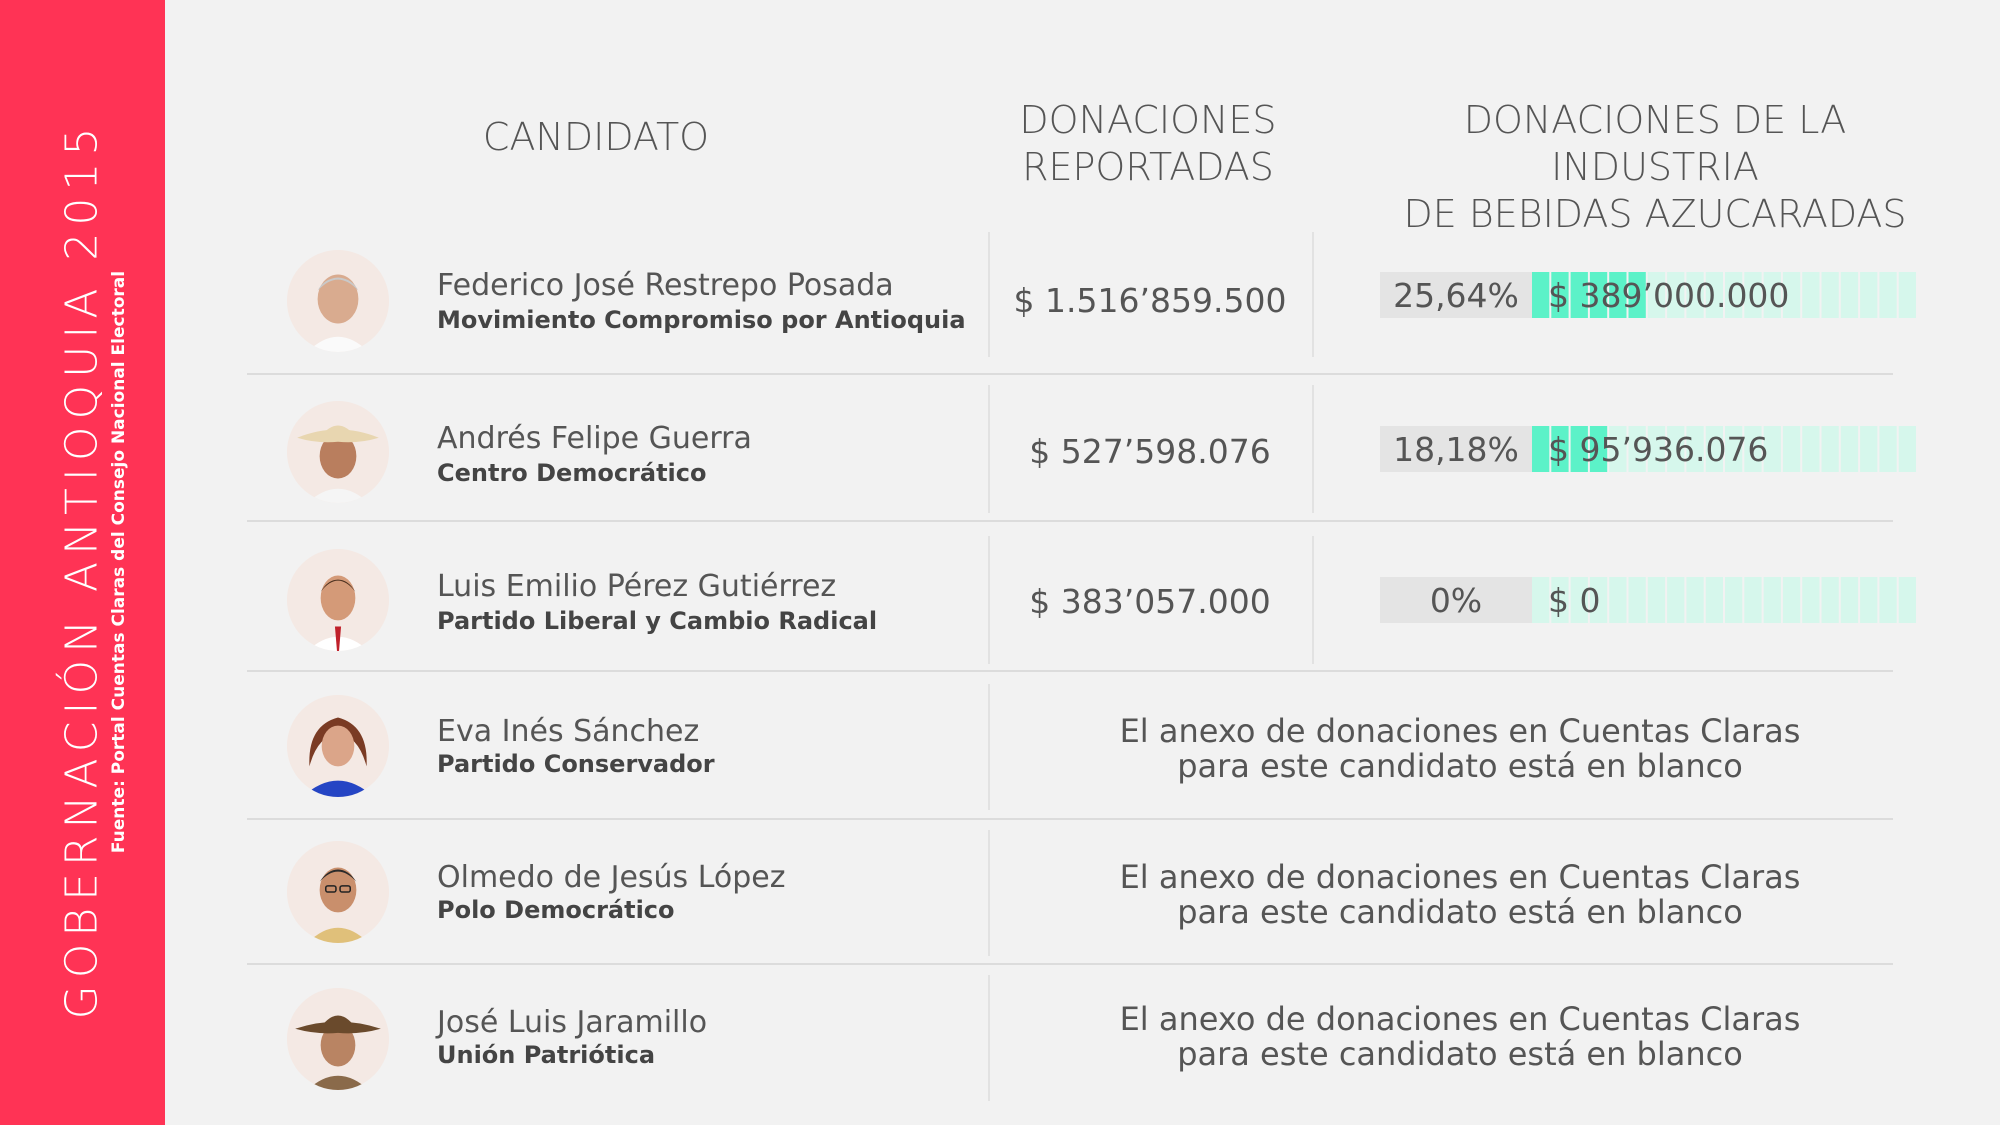  I want to click on candidate-name: Eva Inés Sánchez, so click(568, 731).